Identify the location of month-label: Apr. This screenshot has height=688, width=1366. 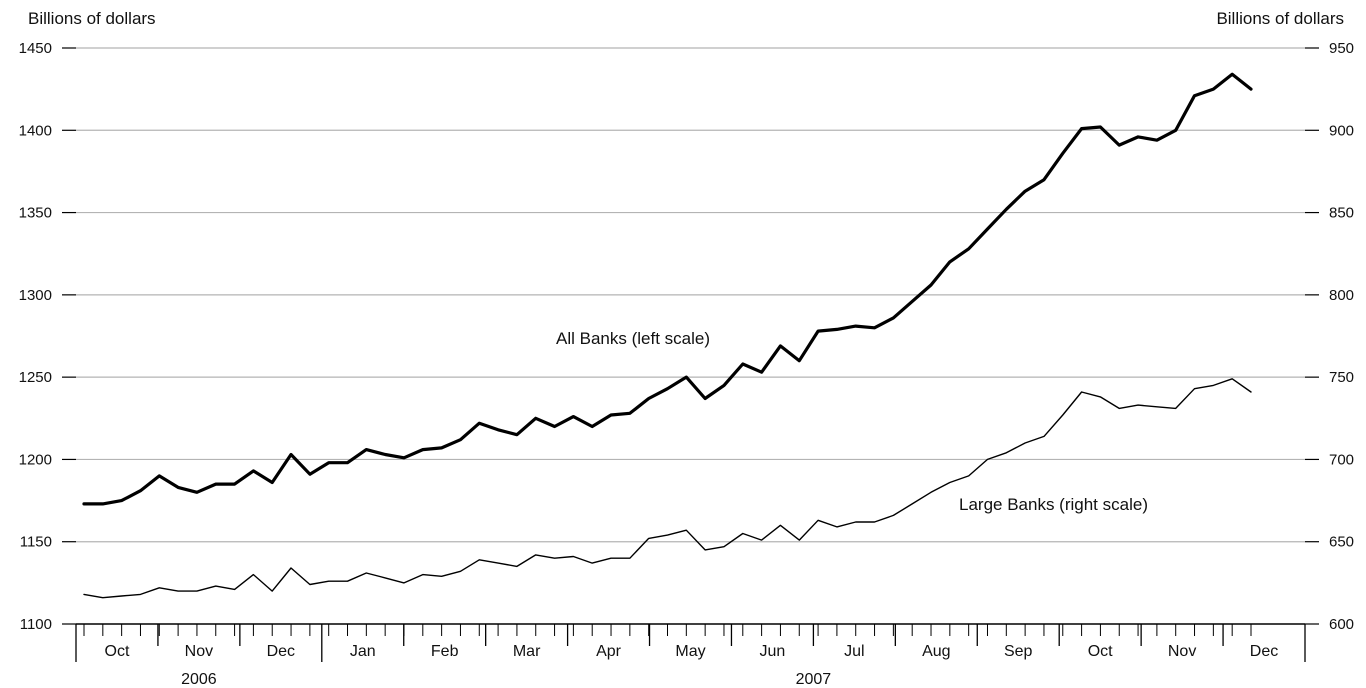
(609, 651).